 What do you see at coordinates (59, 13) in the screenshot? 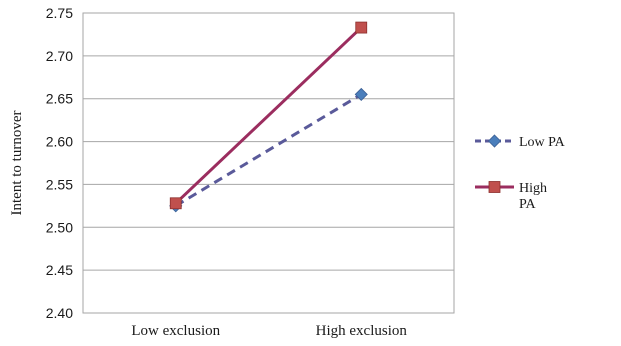
I see `y-tick-label: 2.75` at bounding box center [59, 13].